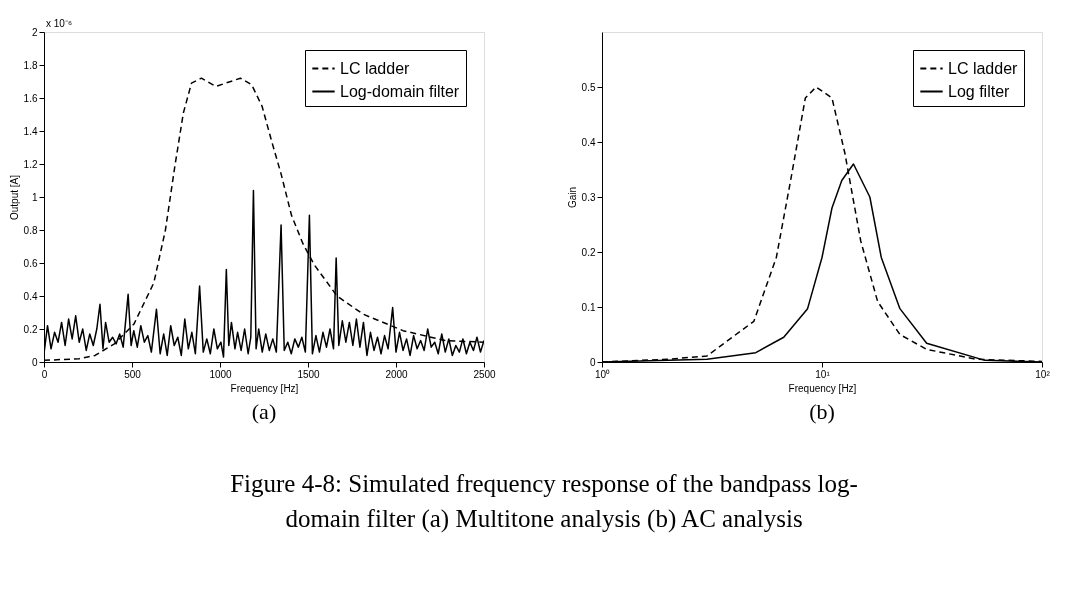 Image resolution: width=1079 pixels, height=602 pixels. I want to click on y-tick-label: 1, so click(34, 197).